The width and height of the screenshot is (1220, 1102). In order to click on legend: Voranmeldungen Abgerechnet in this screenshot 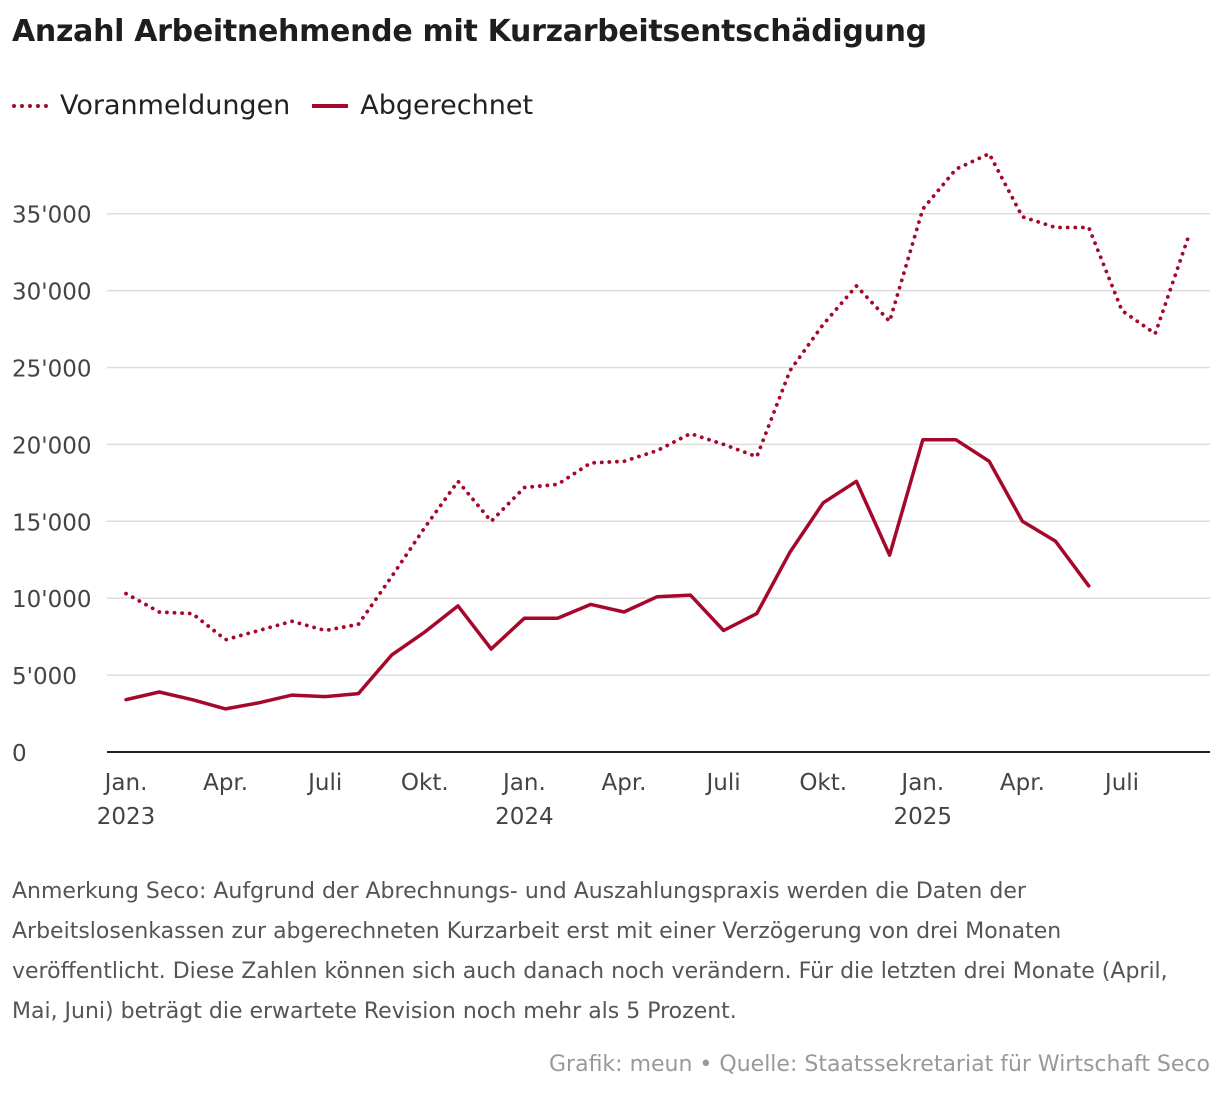, I will do `click(283, 105)`.